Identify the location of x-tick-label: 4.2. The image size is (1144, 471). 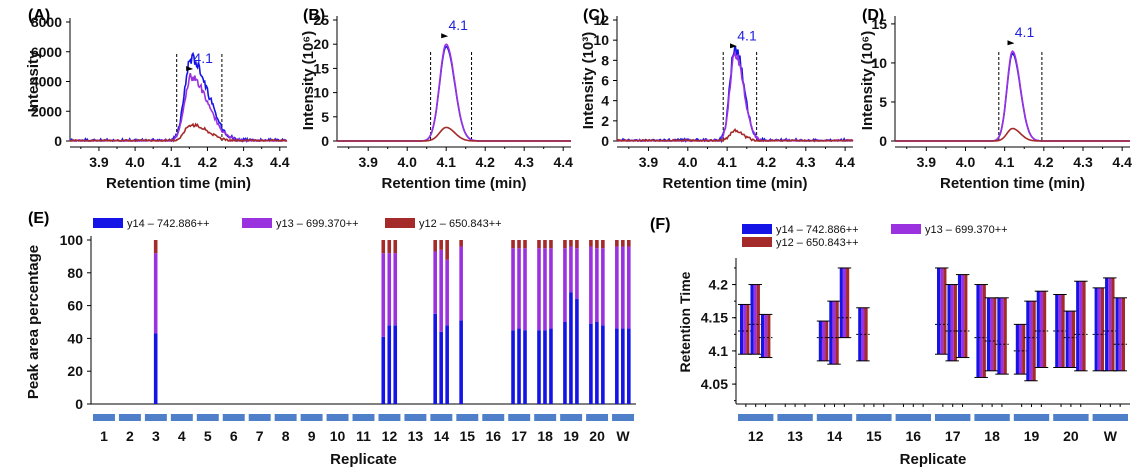
(208, 162).